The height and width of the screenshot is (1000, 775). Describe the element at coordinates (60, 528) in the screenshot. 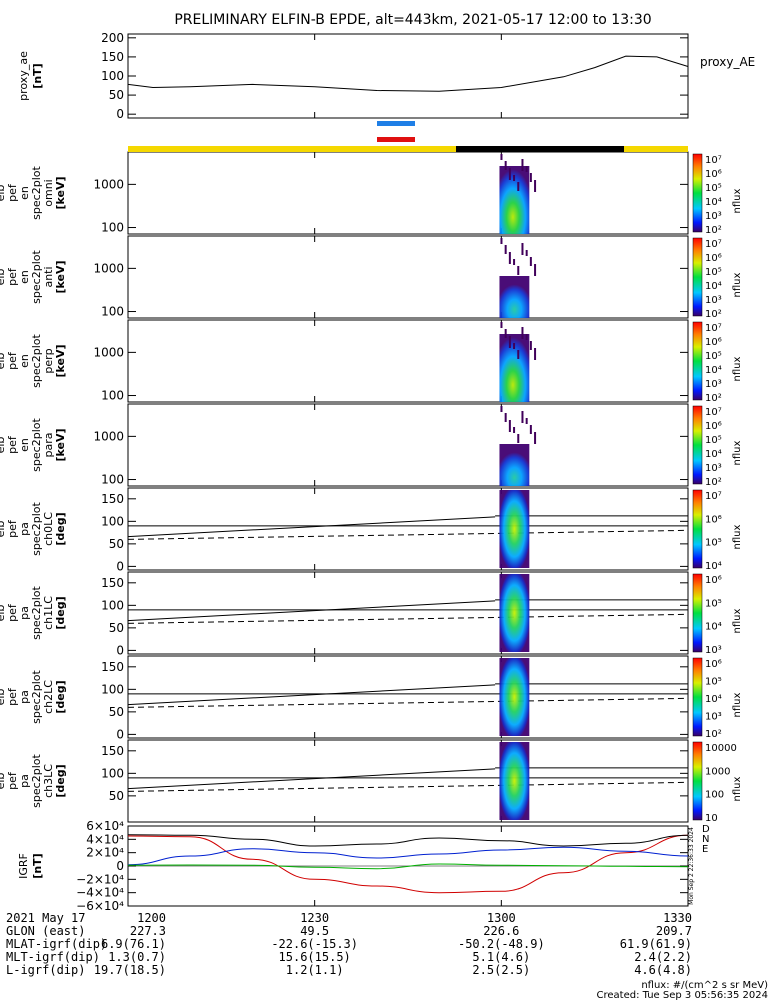

I see `y-axis-label: [deg]` at that location.